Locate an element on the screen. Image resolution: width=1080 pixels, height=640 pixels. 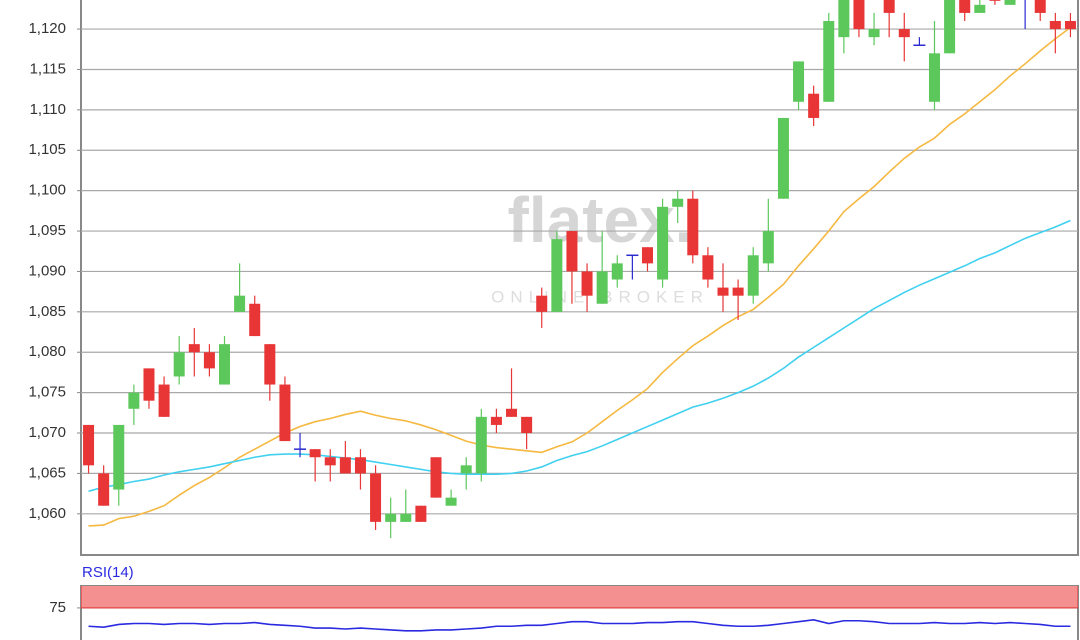
y-tick-label: 1,065 is located at coordinates (47, 472).